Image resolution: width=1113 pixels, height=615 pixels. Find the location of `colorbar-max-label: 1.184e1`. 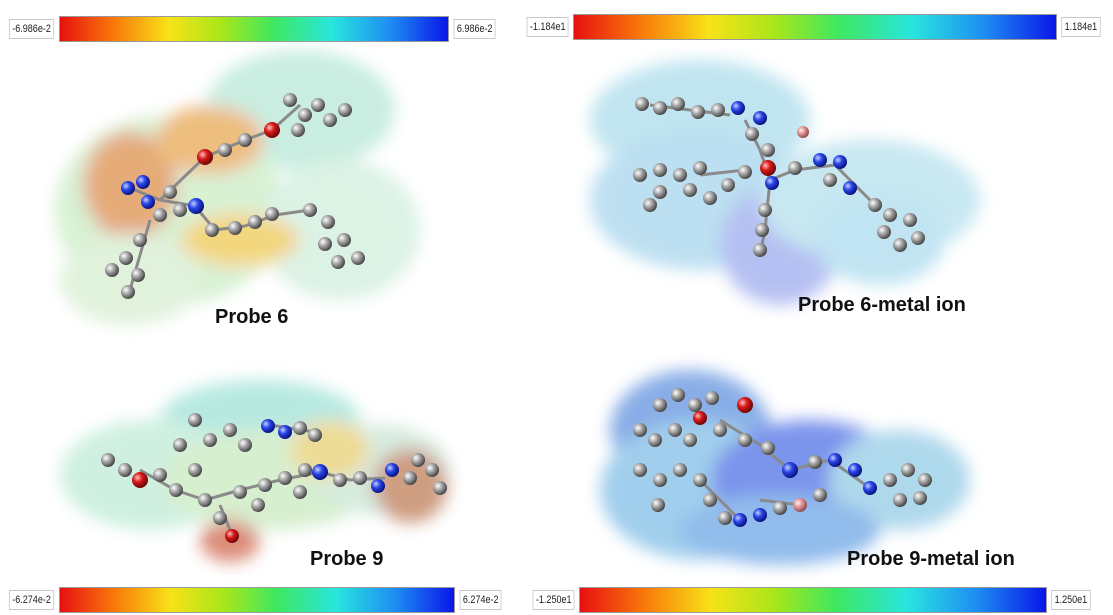

colorbar-max-label: 1.184e1 is located at coordinates (1081, 27).